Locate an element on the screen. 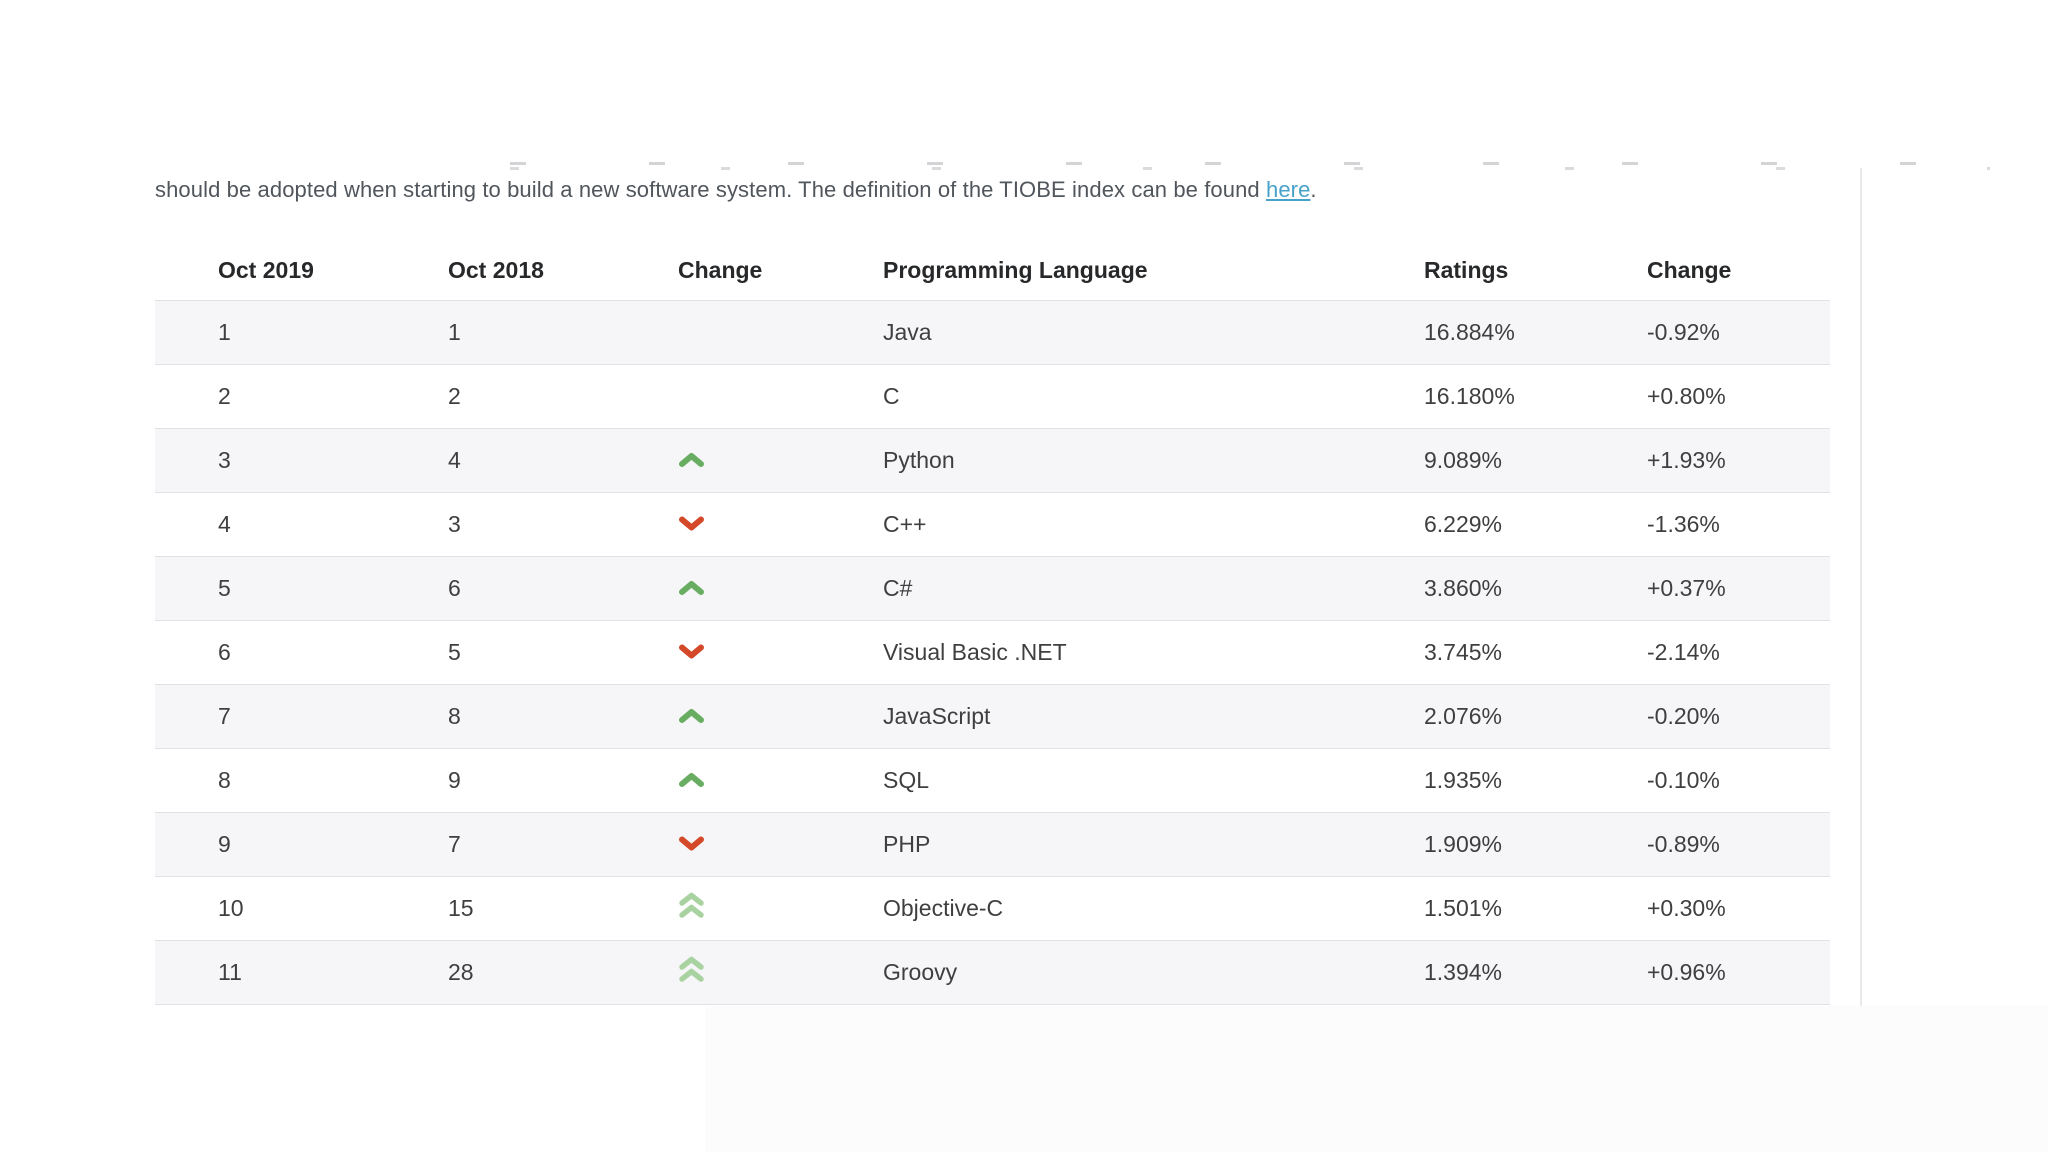 This screenshot has width=2048, height=1152. table-row: 4 3 C++ 6.229% -1.36% is located at coordinates (992, 524).